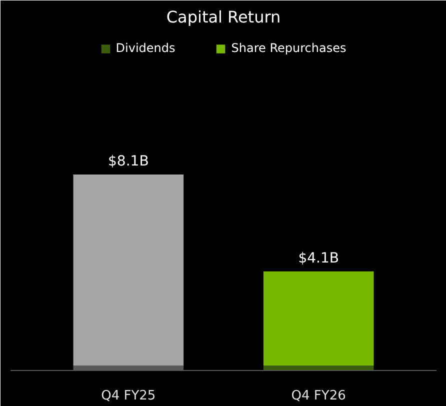 The image size is (446, 406). Describe the element at coordinates (128, 396) in the screenshot. I see `x-tick-label: Q4 FY25` at that location.